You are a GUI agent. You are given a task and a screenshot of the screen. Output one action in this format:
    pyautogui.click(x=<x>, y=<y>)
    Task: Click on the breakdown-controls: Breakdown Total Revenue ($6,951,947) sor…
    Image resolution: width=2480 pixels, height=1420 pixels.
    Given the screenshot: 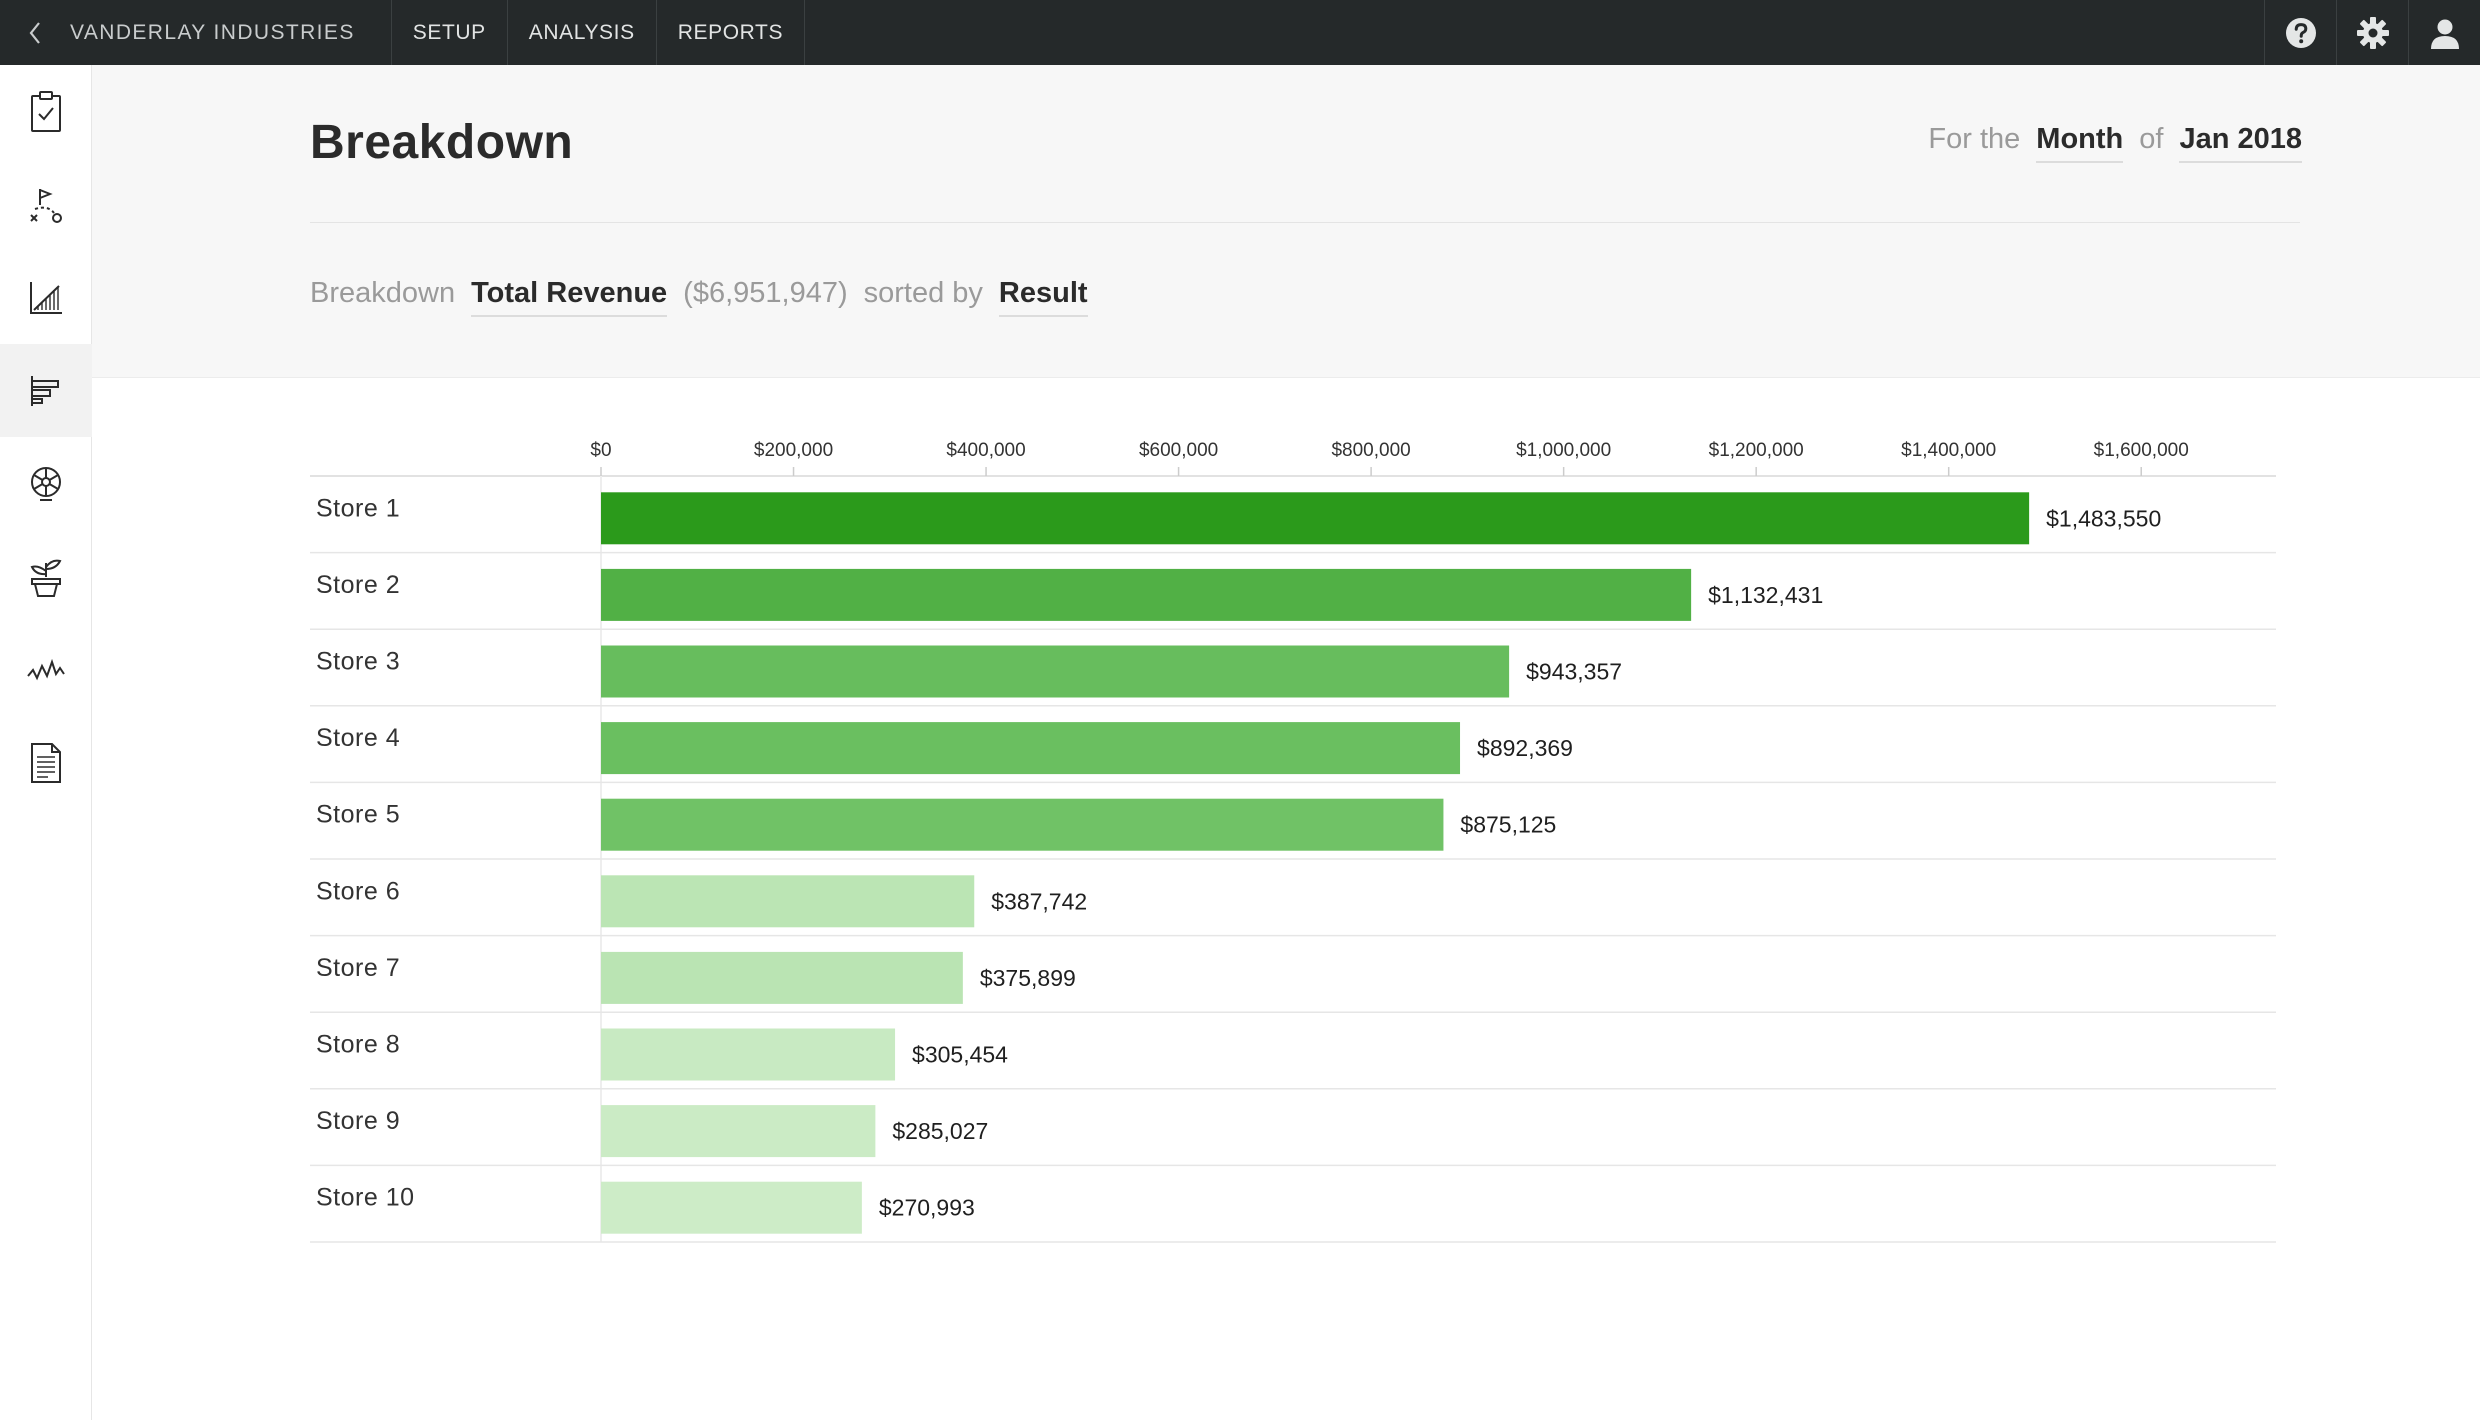 What is the action you would take?
    pyautogui.click(x=699, y=297)
    